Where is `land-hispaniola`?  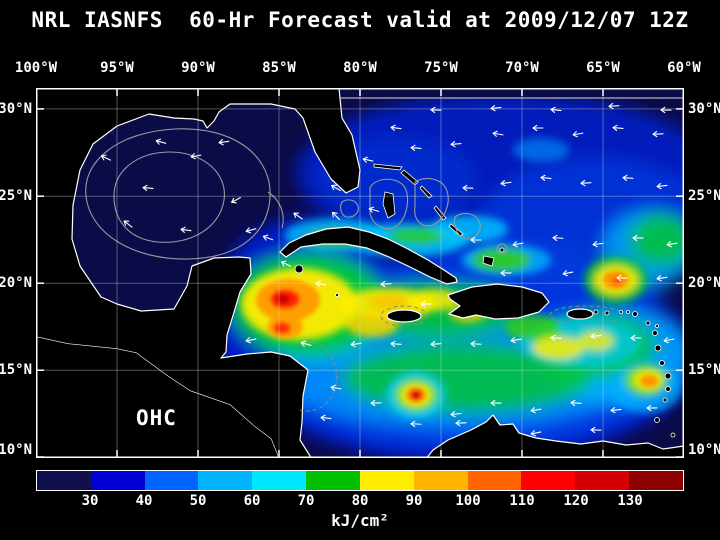
land-hispaniola is located at coordinates (498, 301).